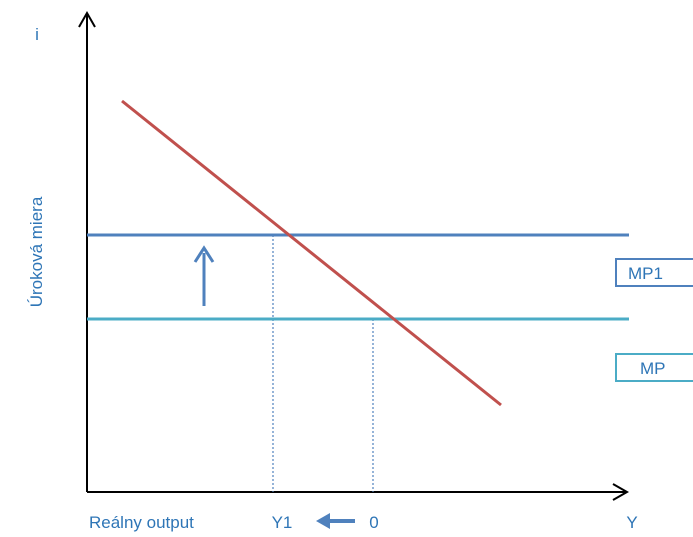 This screenshot has height=537, width=693. What do you see at coordinates (87, 19) in the screenshot?
I see `y-axis-arrowhead` at bounding box center [87, 19].